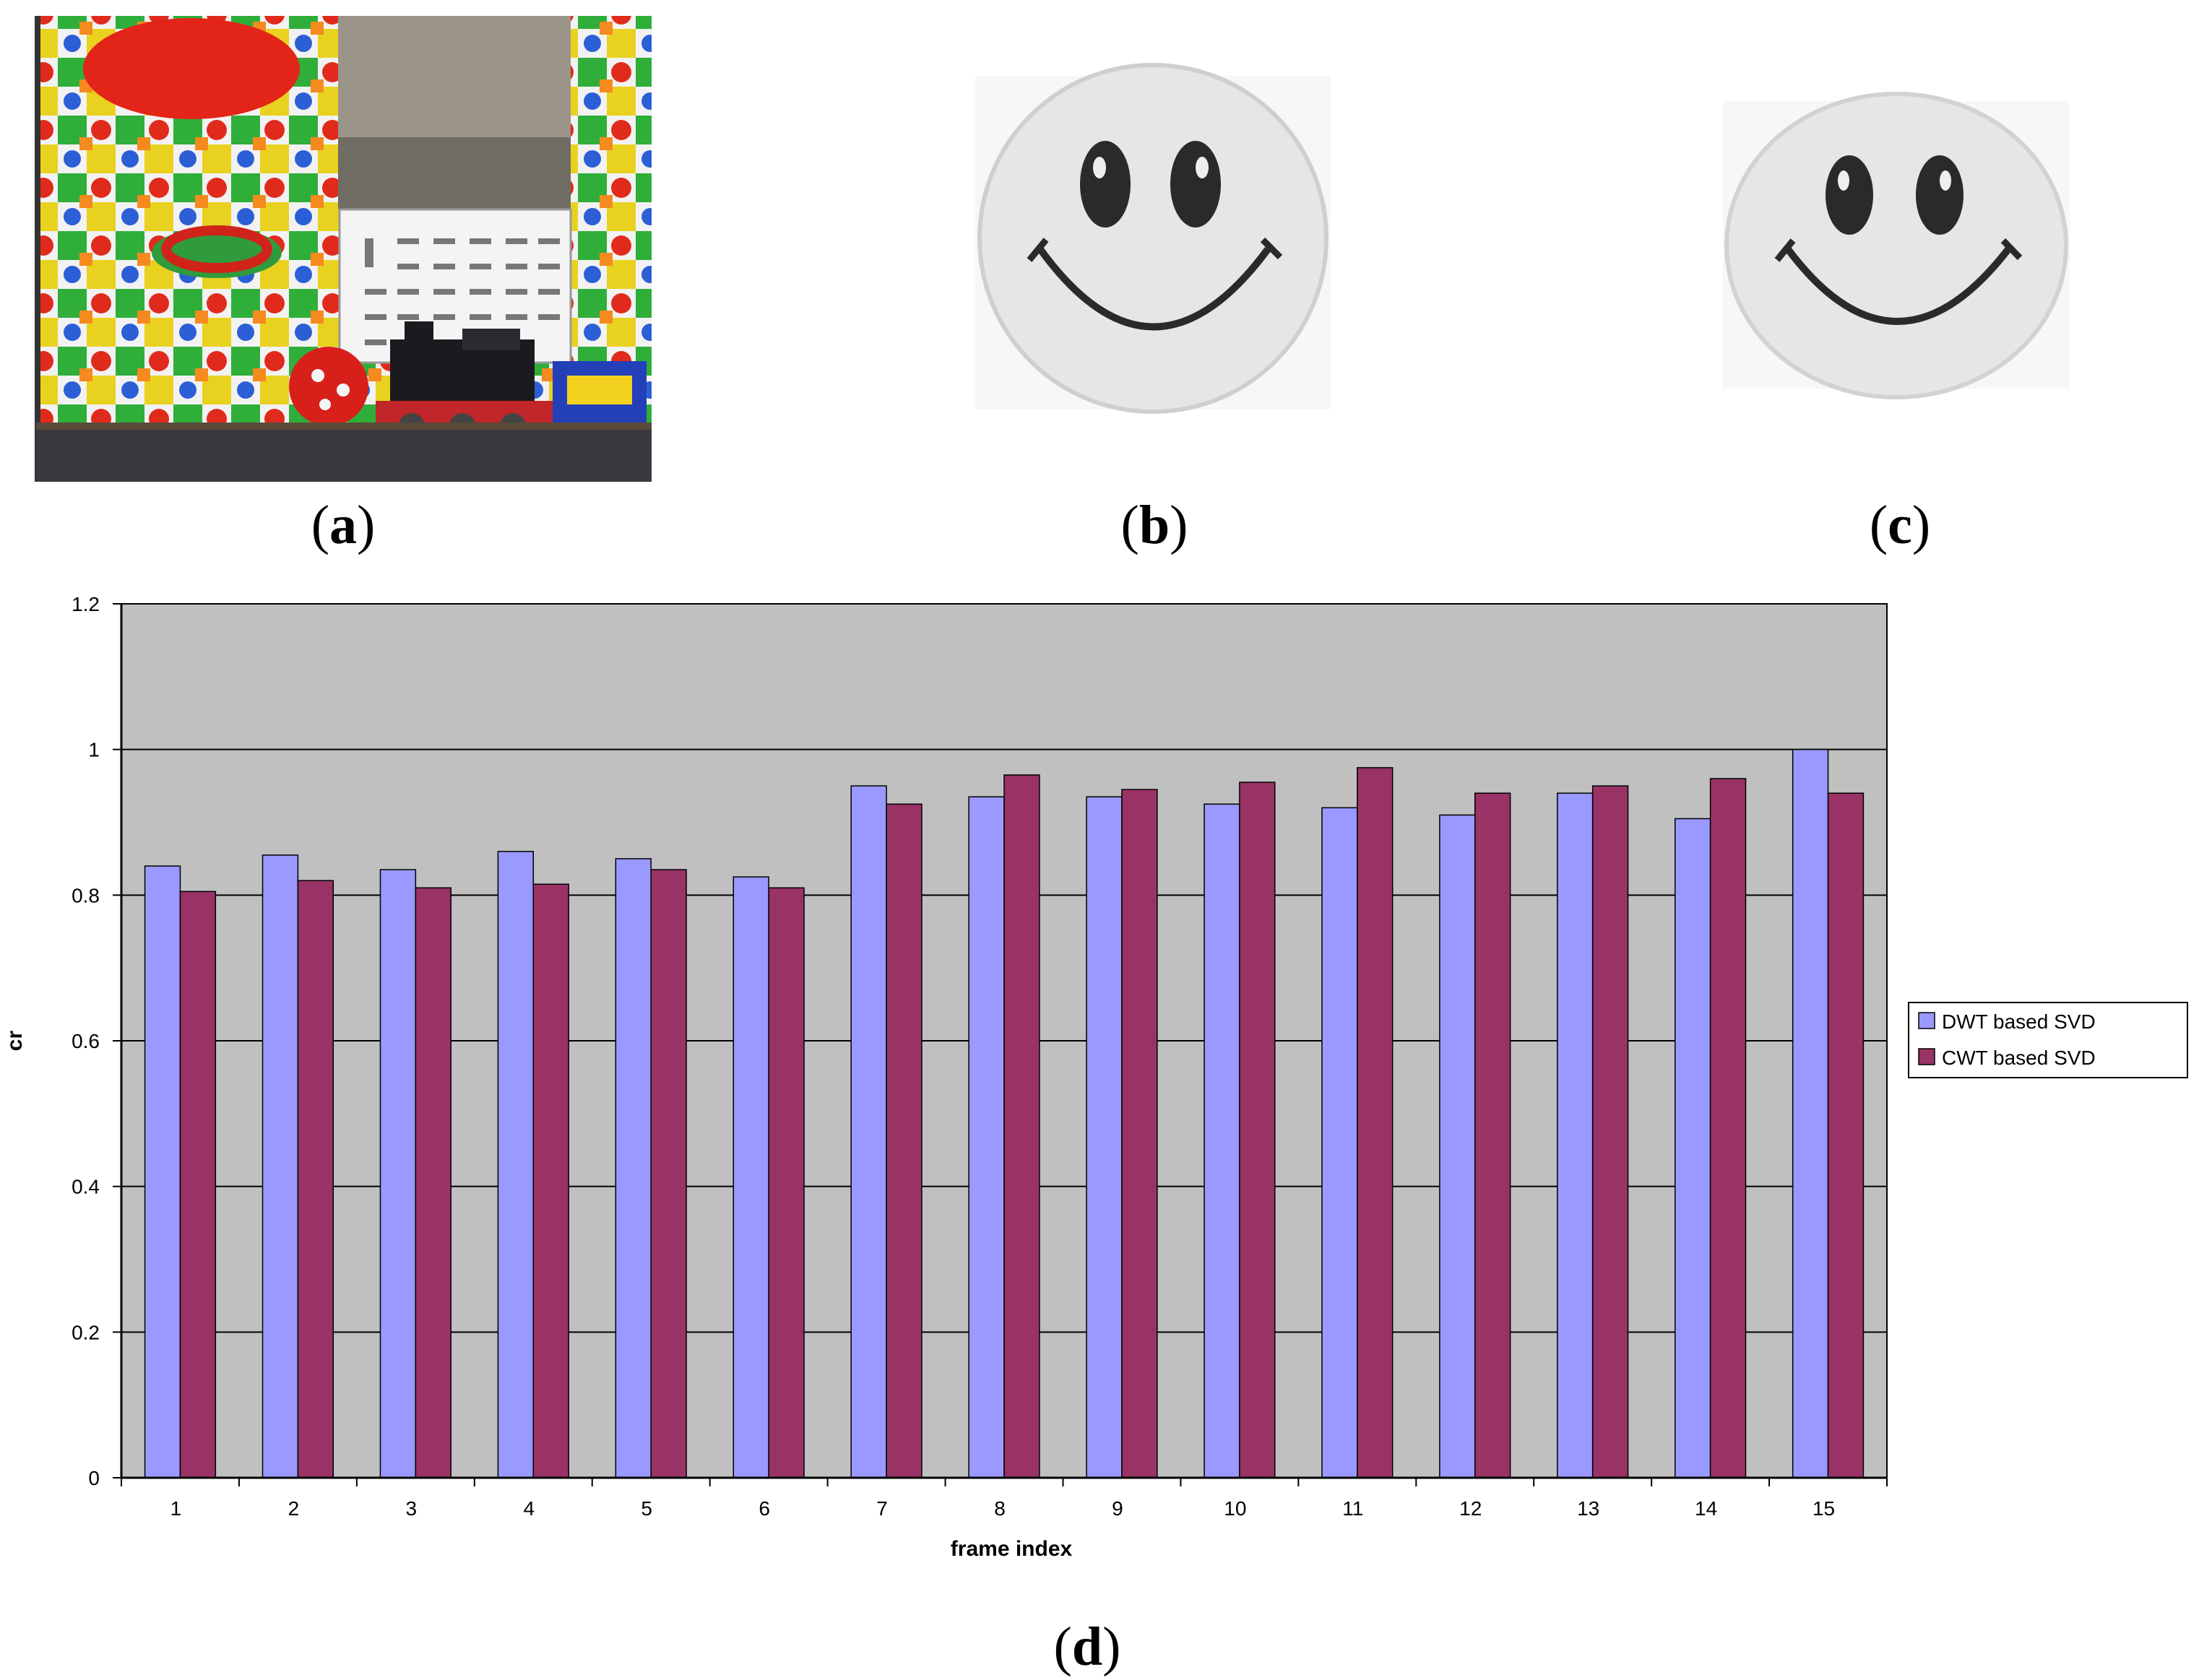 The height and width of the screenshot is (1680, 2199). Describe the element at coordinates (1202, 167) in the screenshot. I see `smiley-b-right-eye-shine` at that location.